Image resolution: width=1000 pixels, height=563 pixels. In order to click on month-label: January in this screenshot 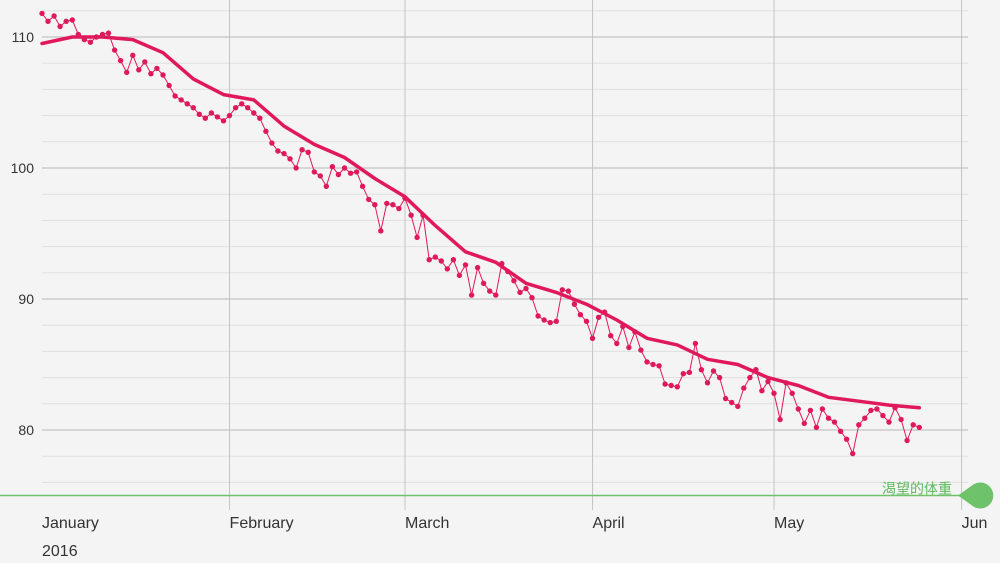, I will do `click(70, 523)`.